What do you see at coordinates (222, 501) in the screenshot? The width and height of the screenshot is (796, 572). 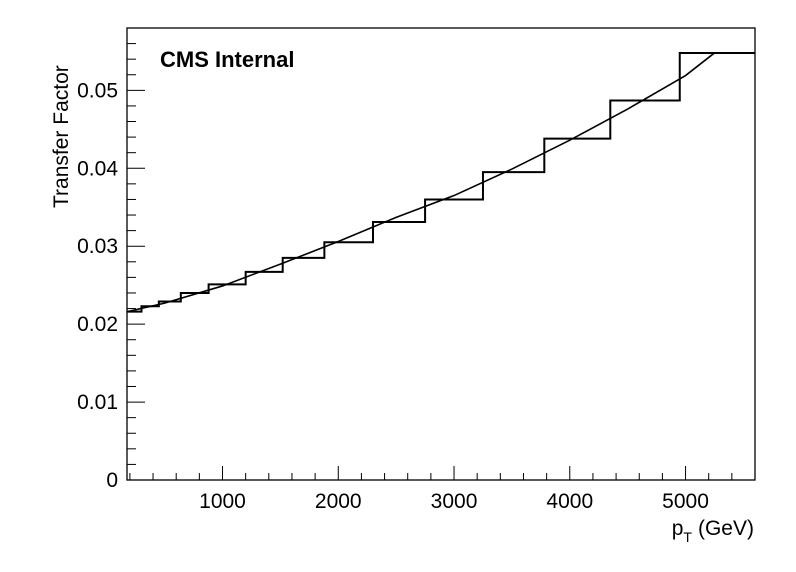 I see `x-tick-label: 1000` at bounding box center [222, 501].